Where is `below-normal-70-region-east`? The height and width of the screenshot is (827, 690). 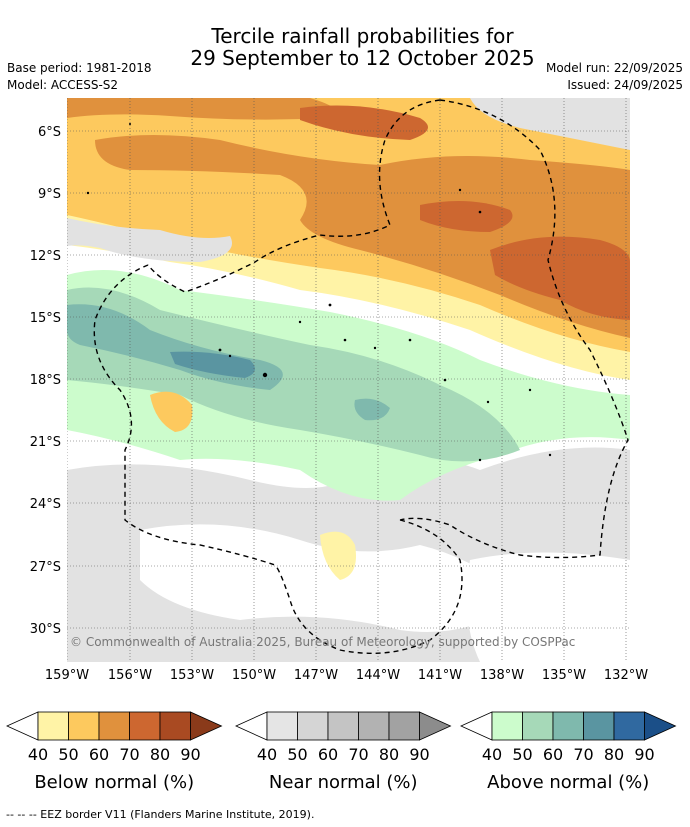
below-normal-70-region-east is located at coordinates (560, 278).